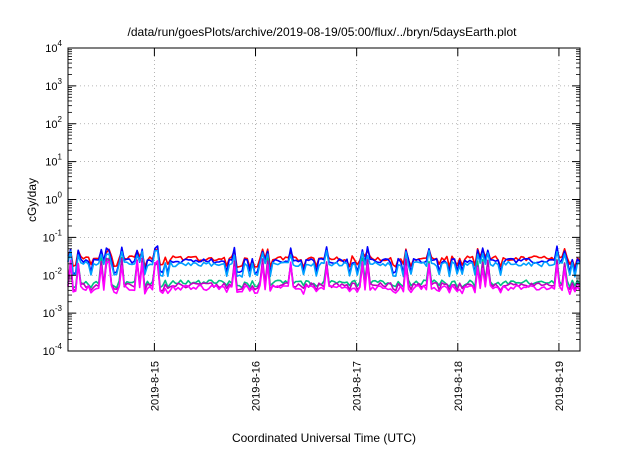 This screenshot has height=453, width=640. Describe the element at coordinates (324, 438) in the screenshot. I see `x-axis-label: Coordinated Universal Time (UTC)` at that location.